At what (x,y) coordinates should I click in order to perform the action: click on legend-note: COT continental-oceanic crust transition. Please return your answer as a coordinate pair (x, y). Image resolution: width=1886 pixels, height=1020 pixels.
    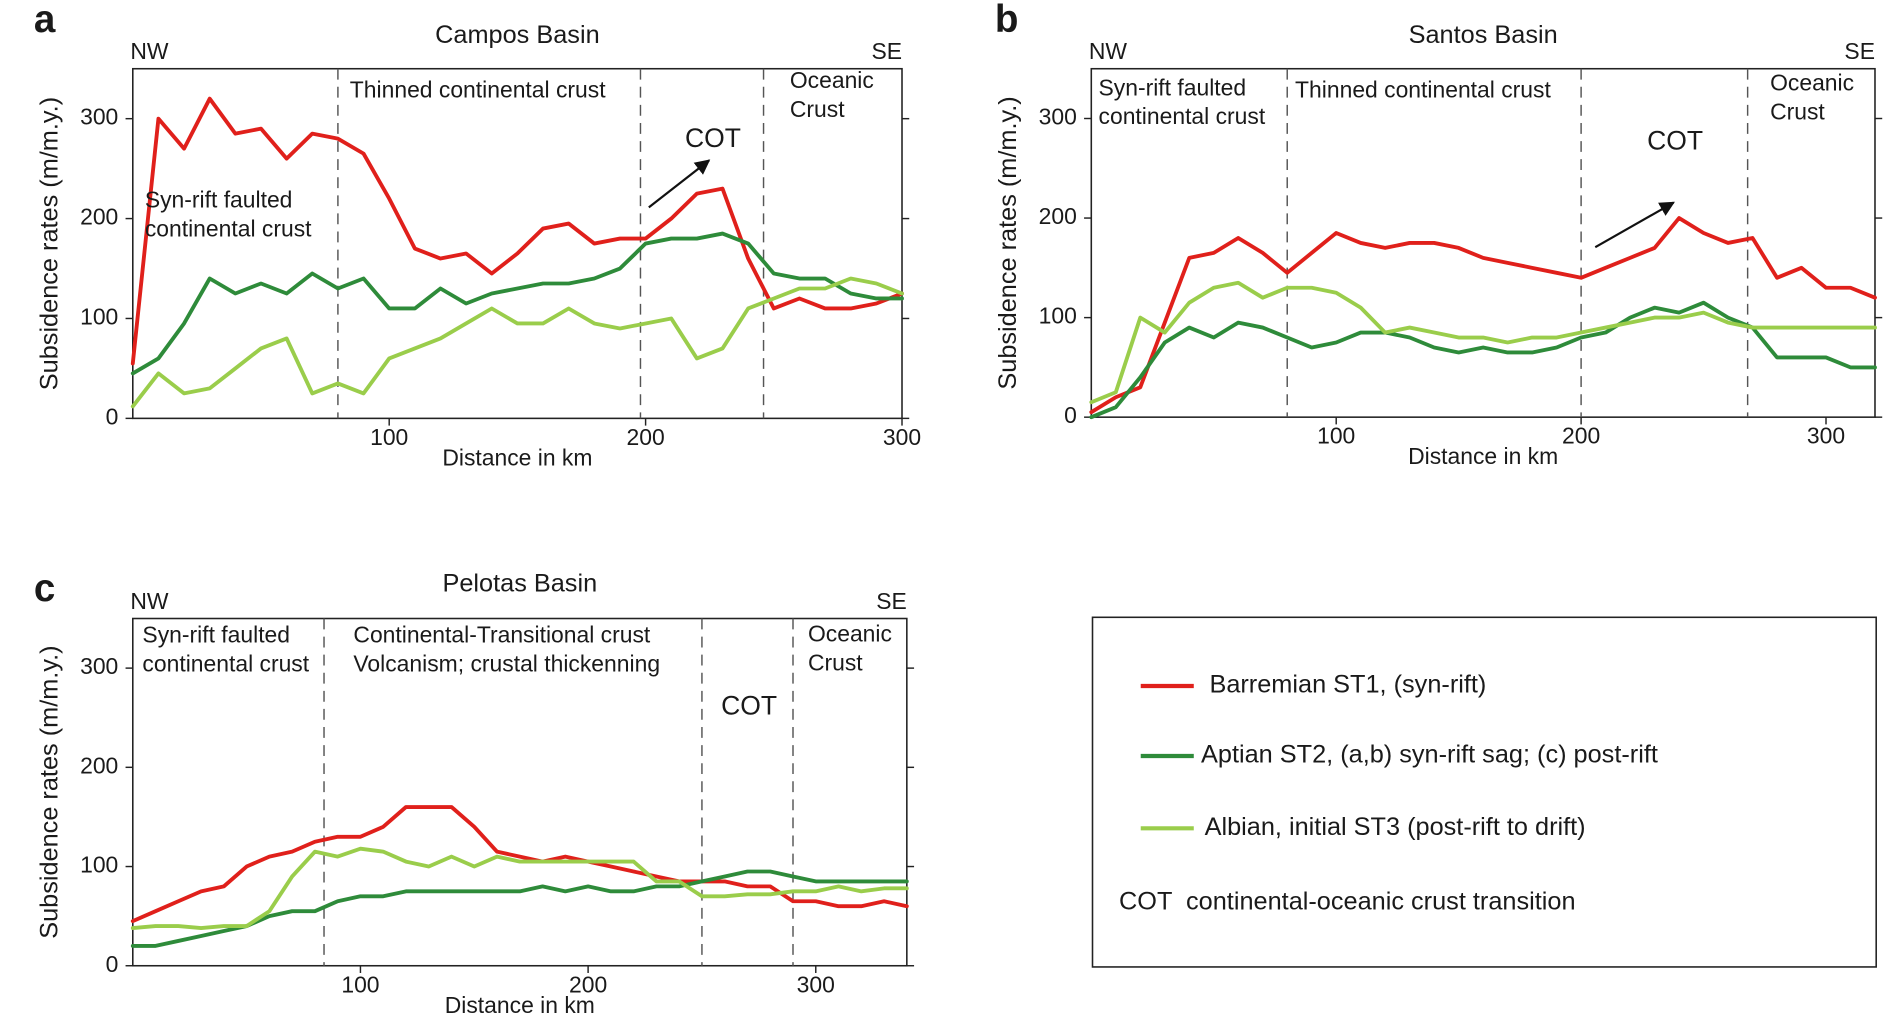
    Looking at the image, I should click on (1347, 902).